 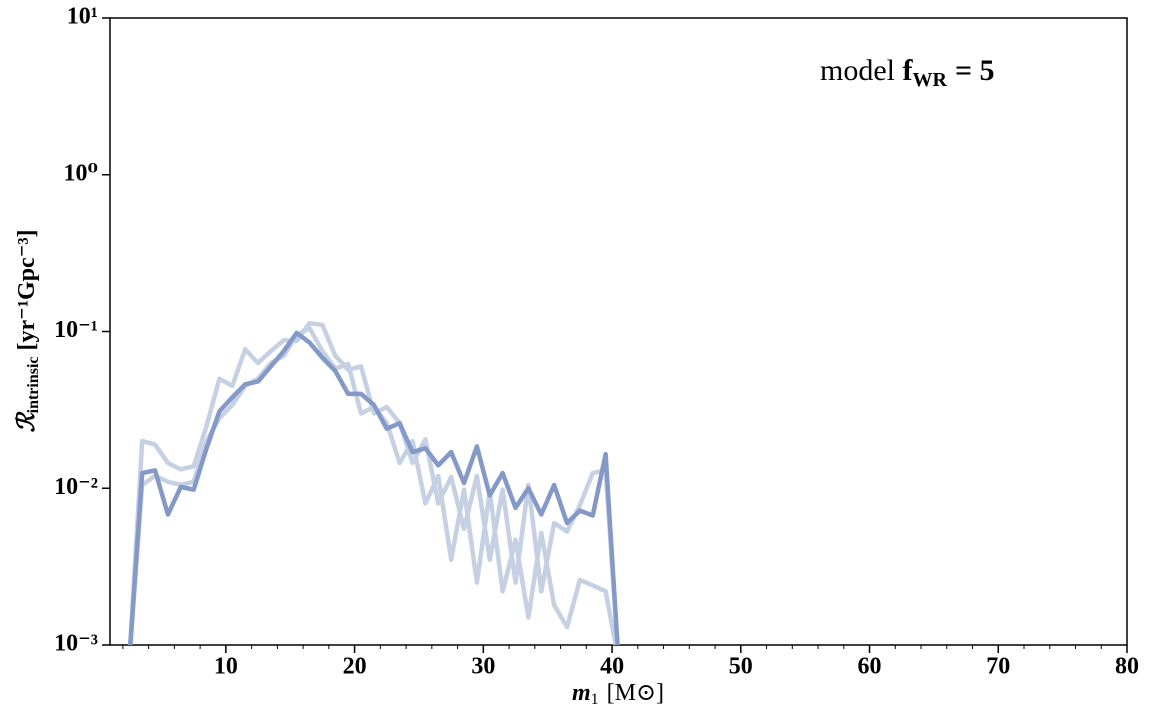 I want to click on x-axis-label: m1 [M⊙], so click(x=618, y=694).